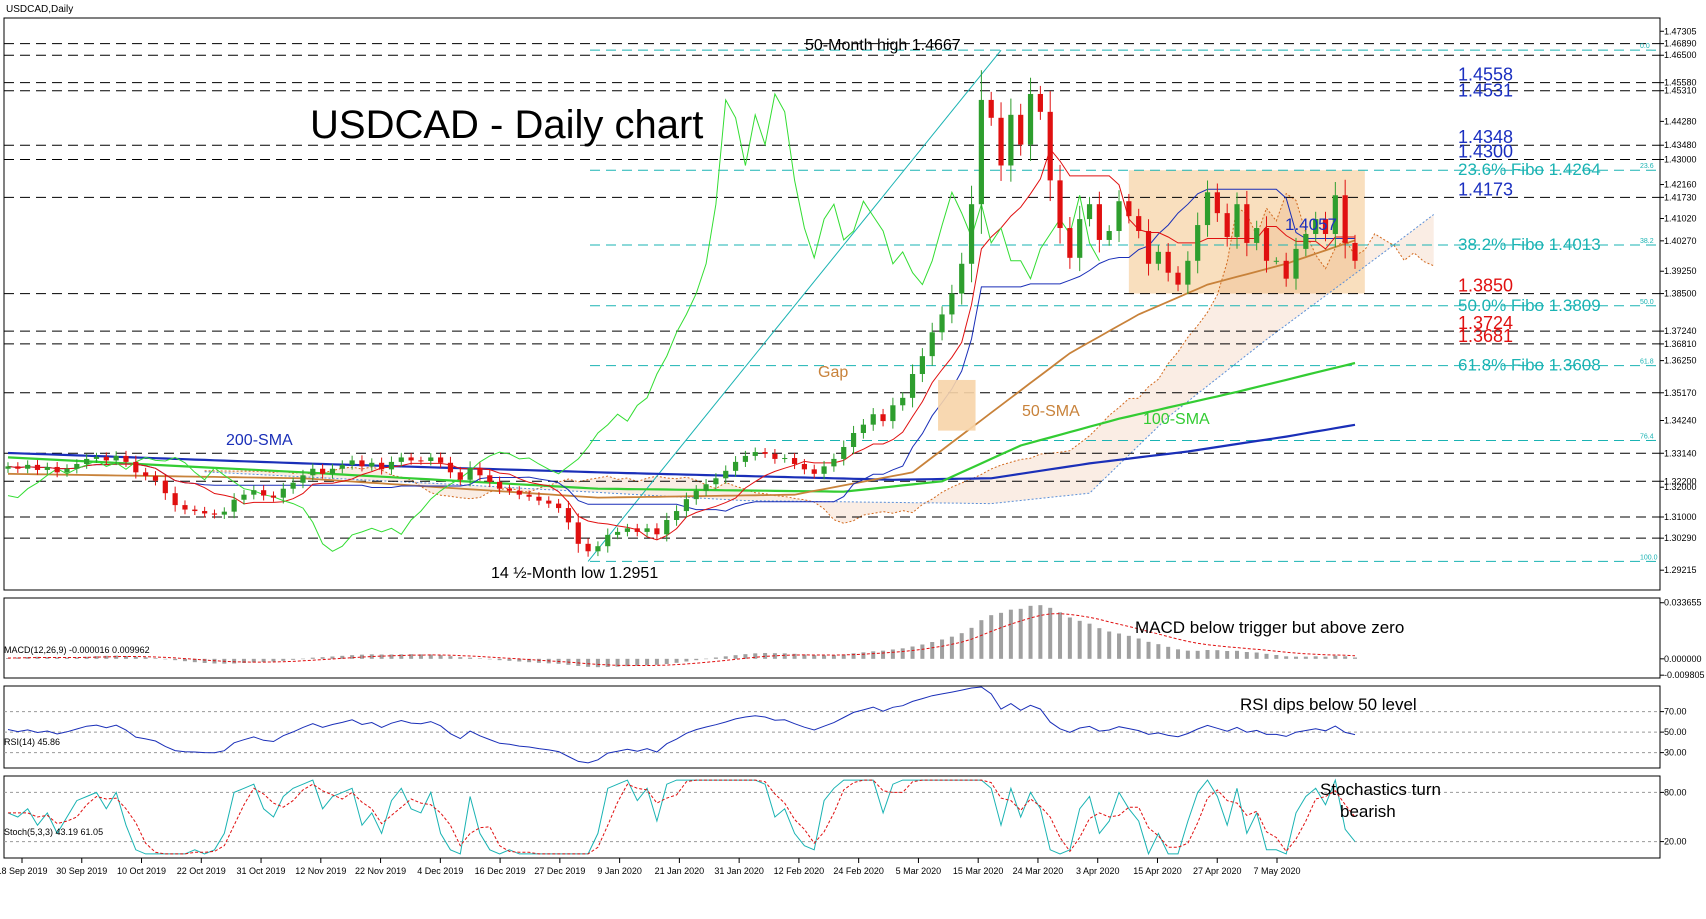 The image size is (1706, 919). I want to click on level-label: 1.4300, so click(1485, 152).